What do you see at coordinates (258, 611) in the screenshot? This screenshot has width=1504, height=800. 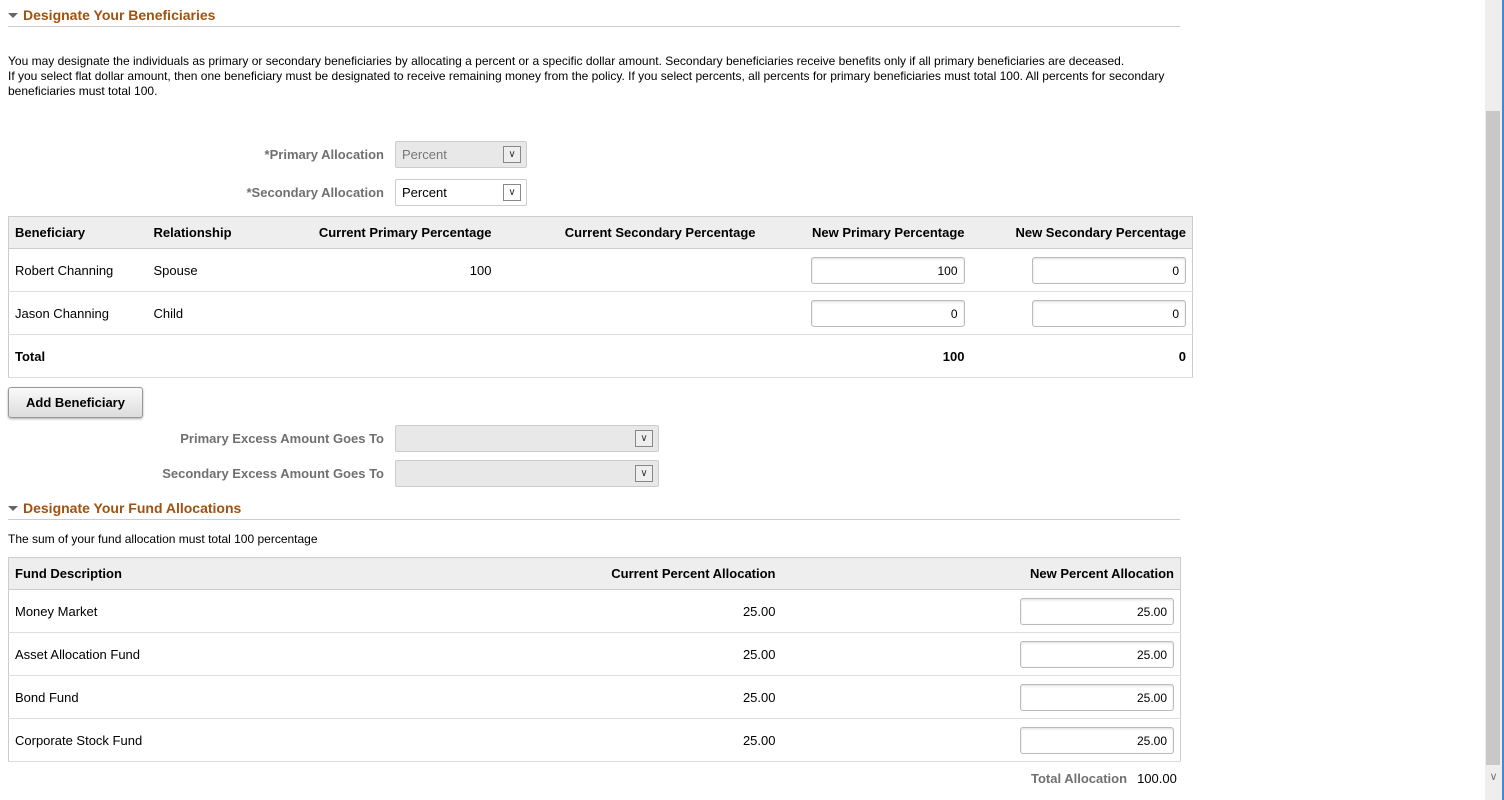 I see `fund-description: Money Market` at bounding box center [258, 611].